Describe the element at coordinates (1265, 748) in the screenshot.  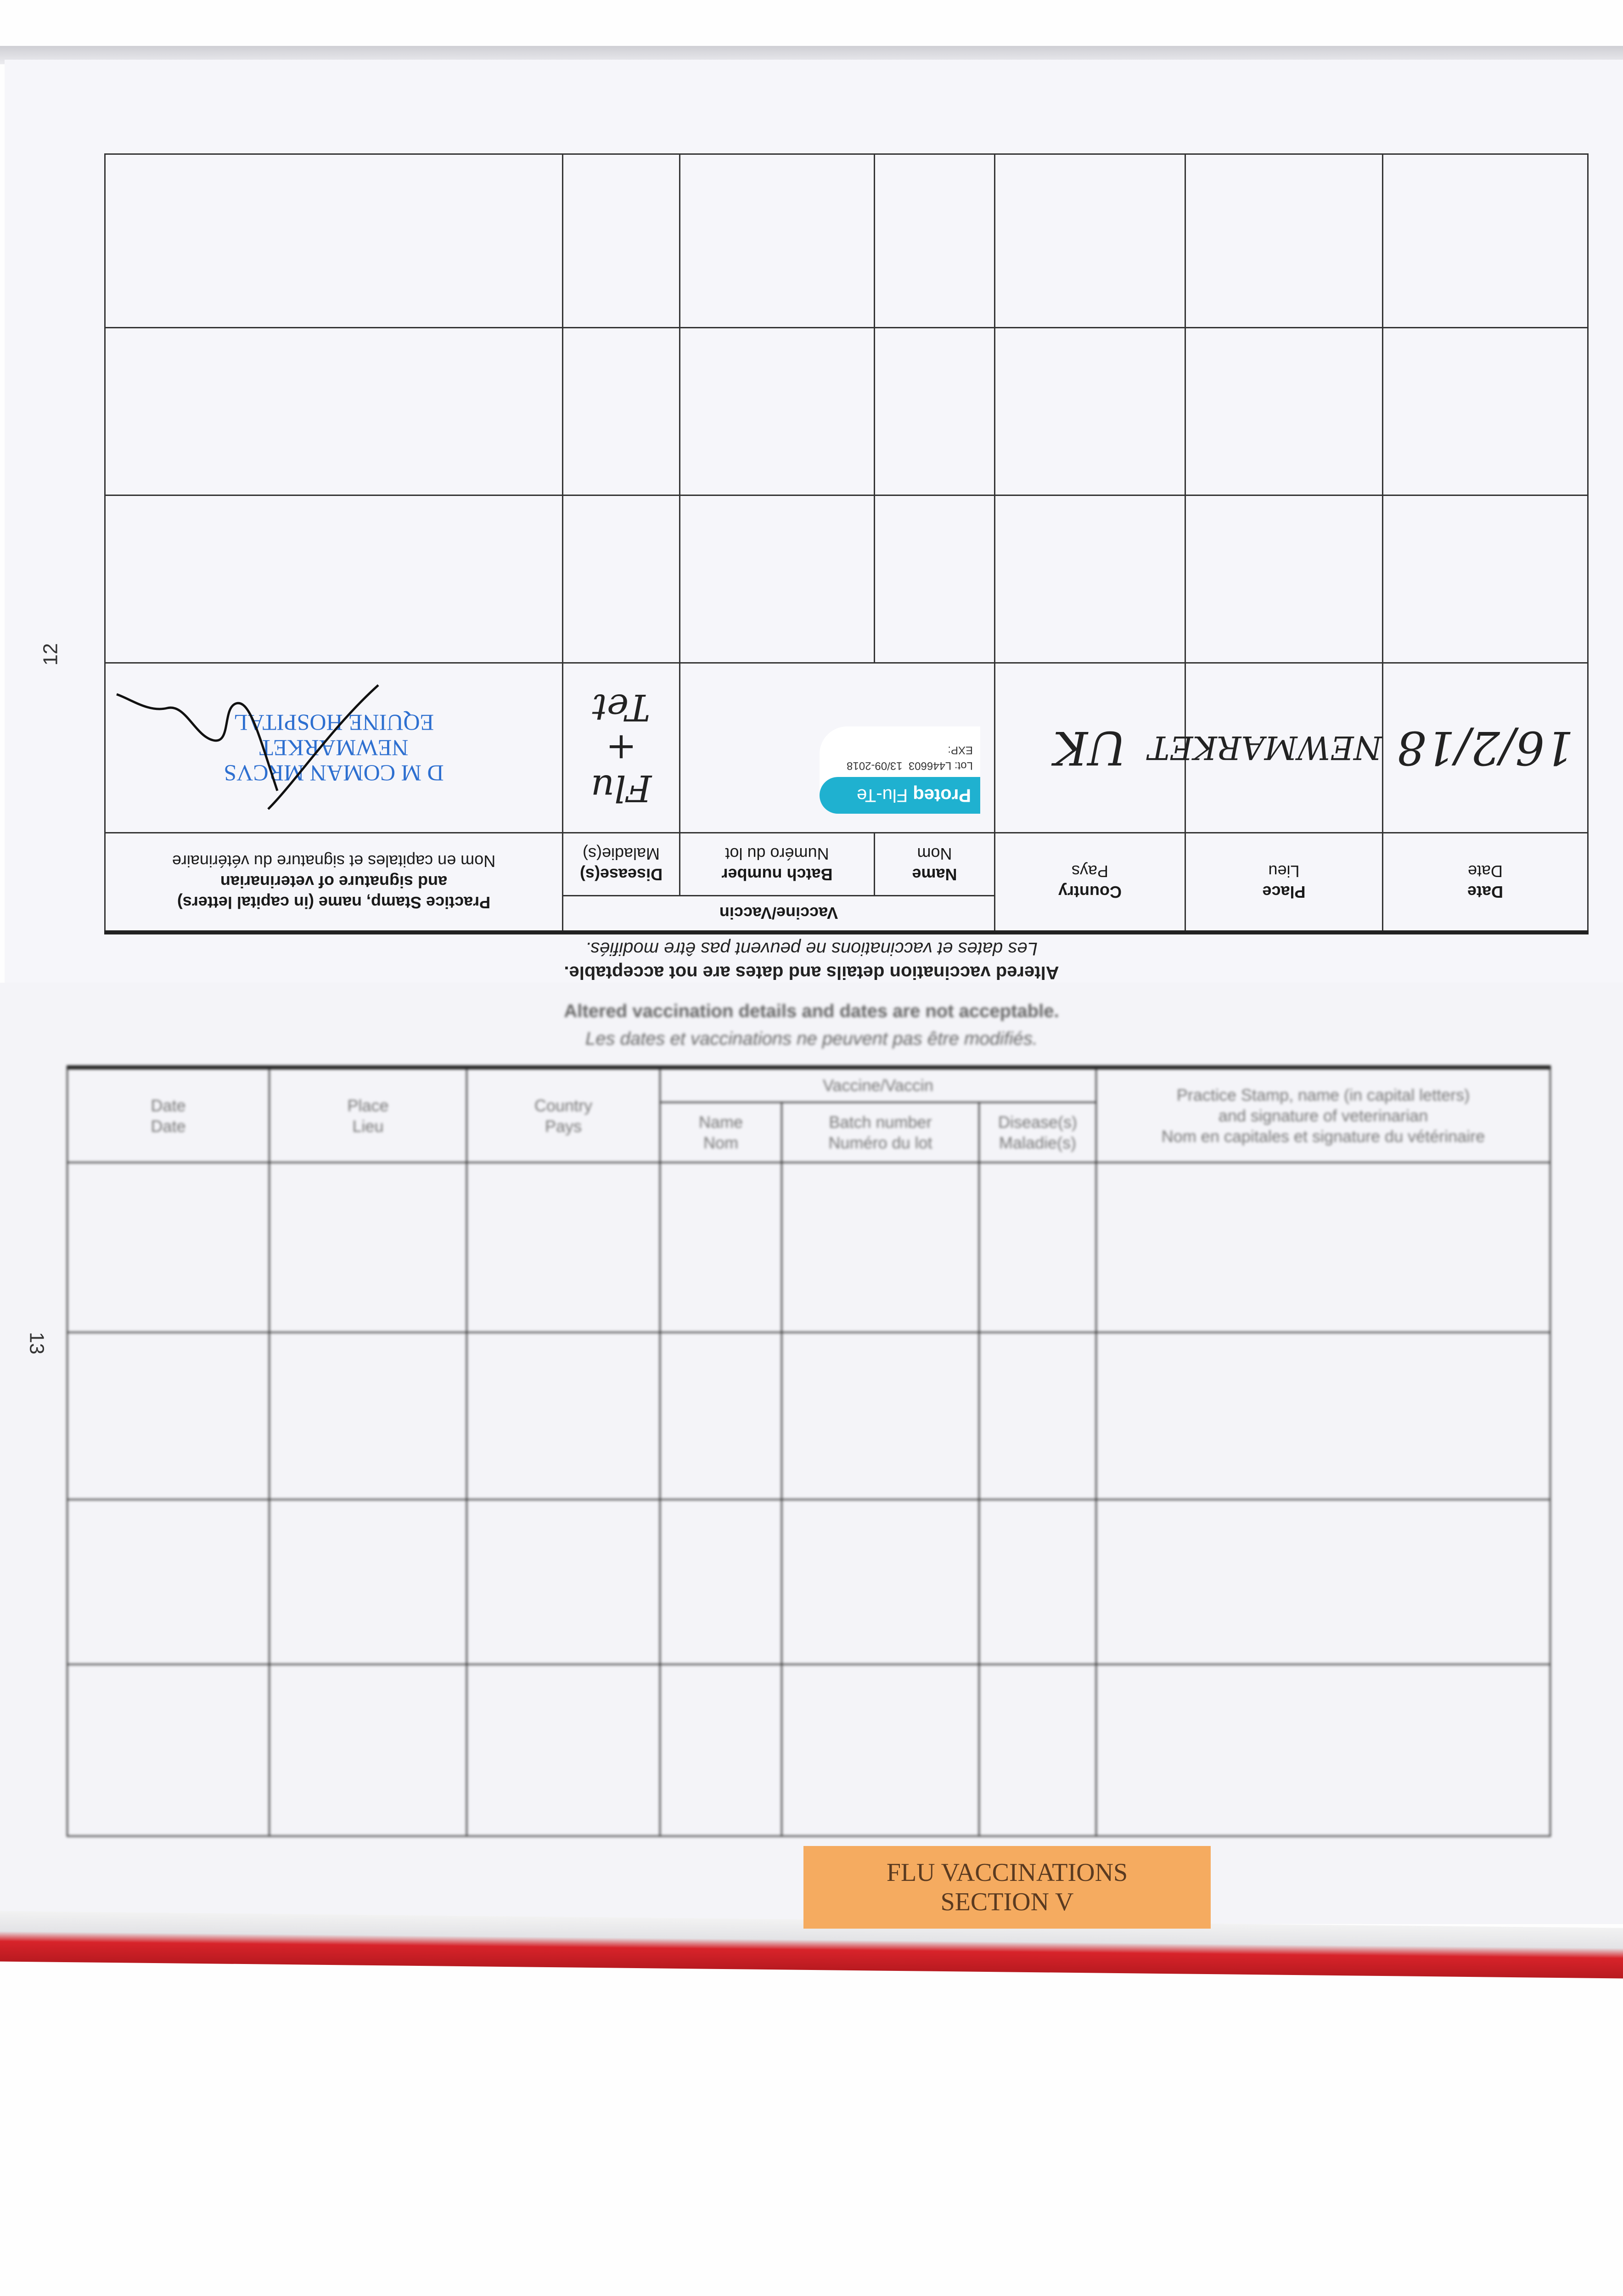
I see `cell-place: NEWMARKET` at that location.